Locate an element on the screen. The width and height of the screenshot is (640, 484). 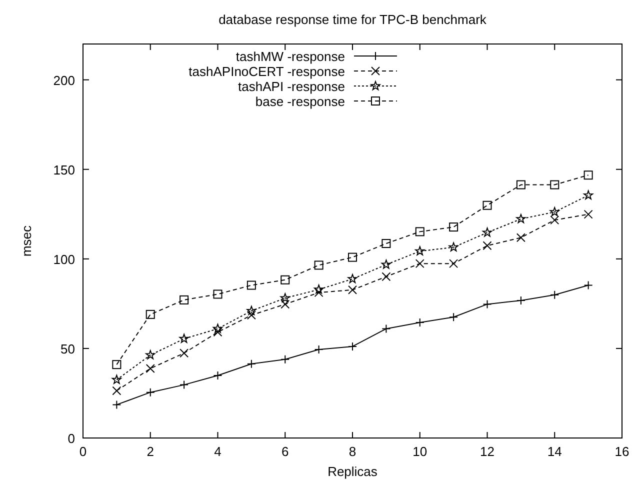
y-axis-title: msec is located at coordinates (26, 240).